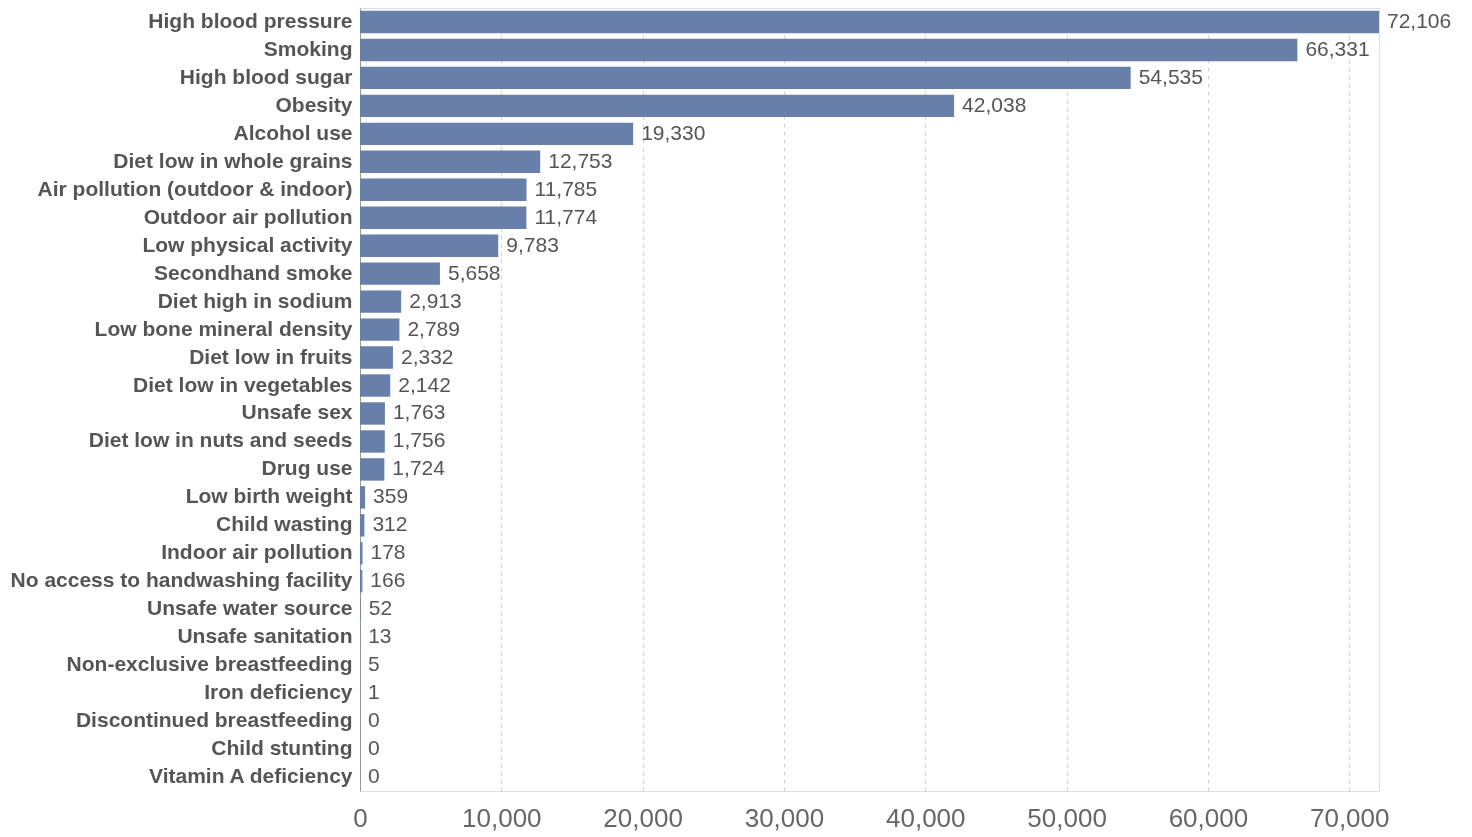 Image resolution: width=1472 pixels, height=837 pixels. I want to click on data-label: 312, so click(390, 524).